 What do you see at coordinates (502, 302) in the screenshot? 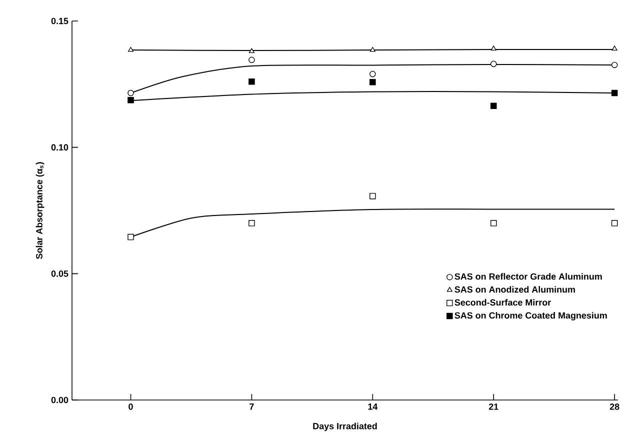
I see `legend-label: Second-Surface Mirror` at bounding box center [502, 302].